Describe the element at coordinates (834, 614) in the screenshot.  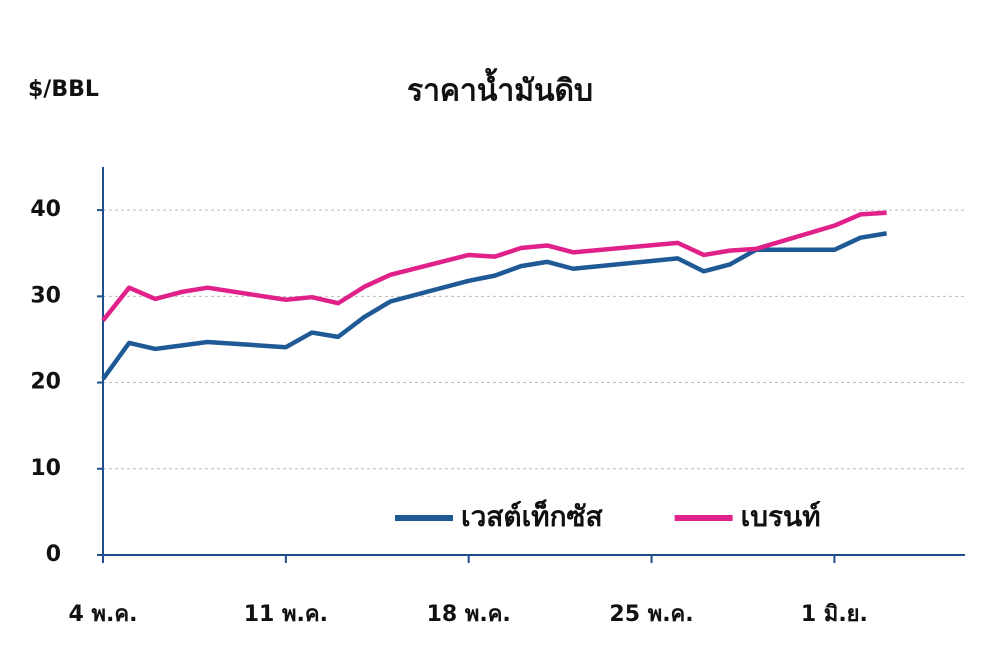
I see `x-tick-label: 1 มิ.ย.` at that location.